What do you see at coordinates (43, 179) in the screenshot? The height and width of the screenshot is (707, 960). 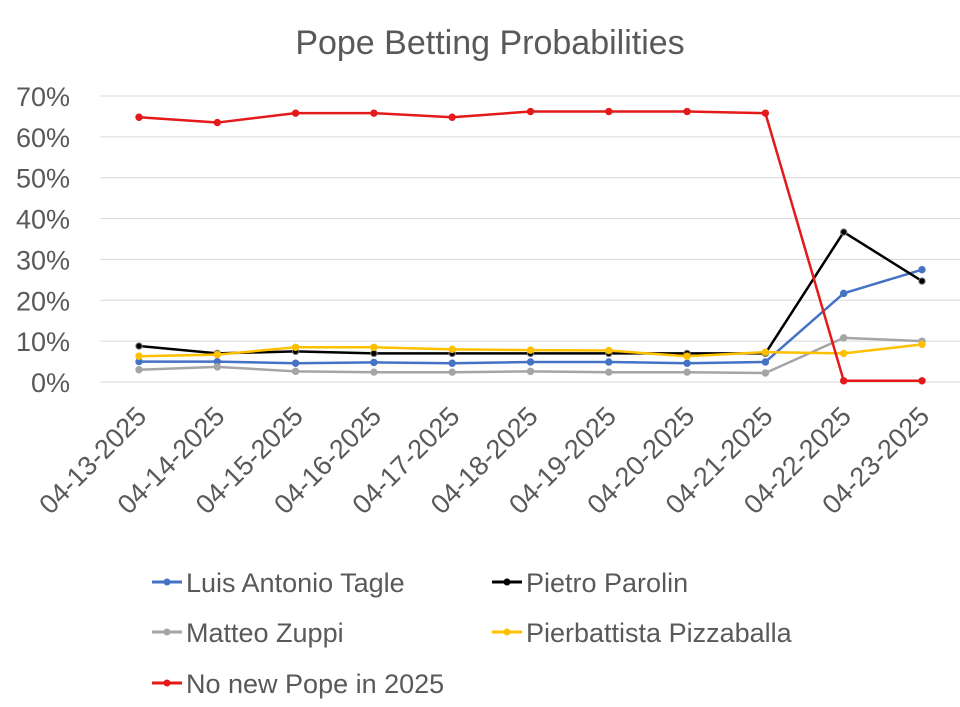 I see `y-tick-label: 50%` at bounding box center [43, 179].